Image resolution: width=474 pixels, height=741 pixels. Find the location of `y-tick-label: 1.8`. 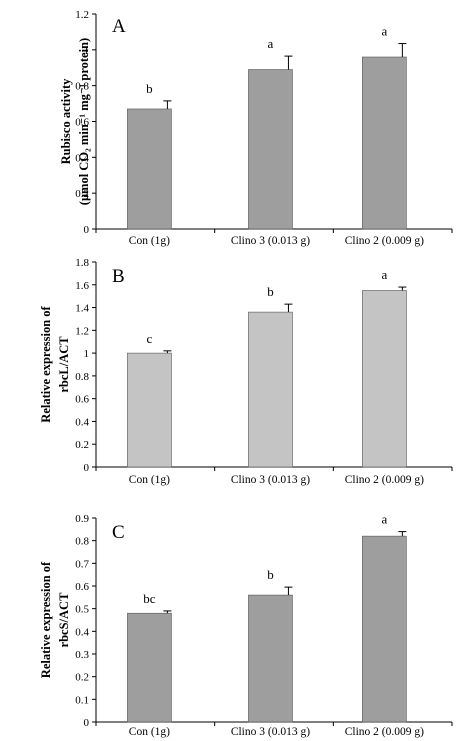

y-tick-label: 1.8 is located at coordinates (82, 263).